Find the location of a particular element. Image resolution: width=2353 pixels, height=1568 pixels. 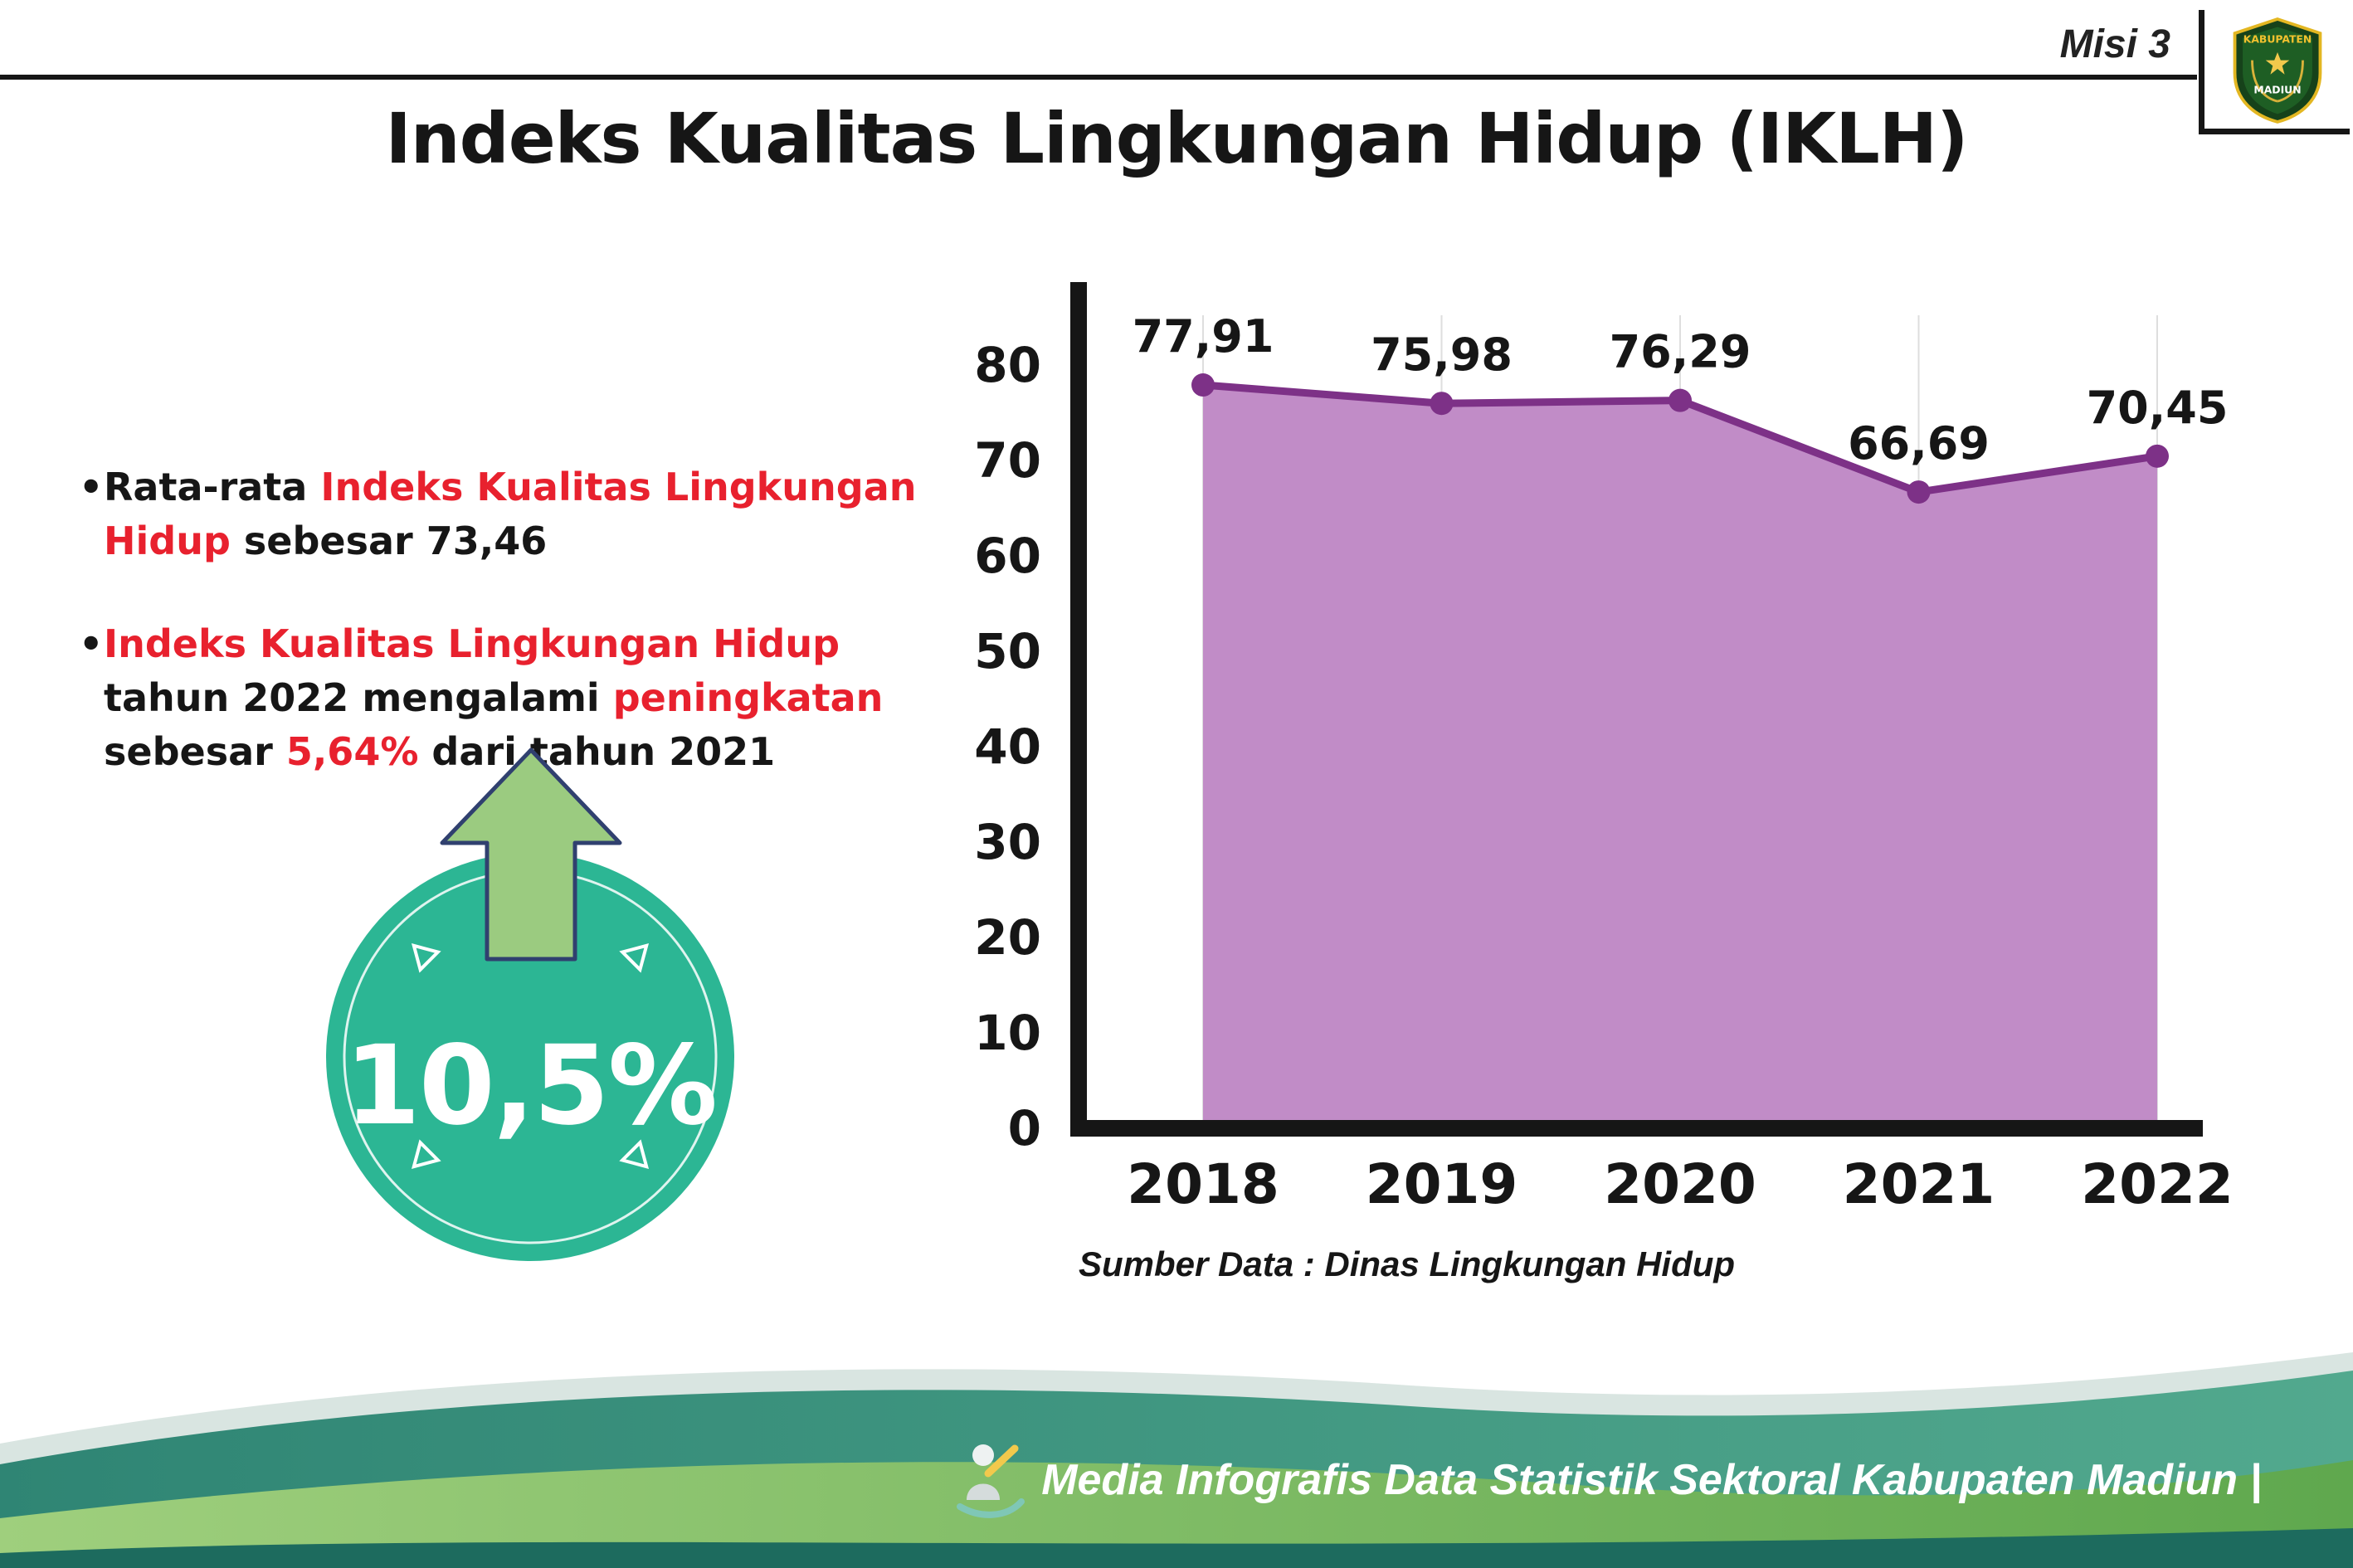

footer-wave-dark is located at coordinates (1176, 1548).